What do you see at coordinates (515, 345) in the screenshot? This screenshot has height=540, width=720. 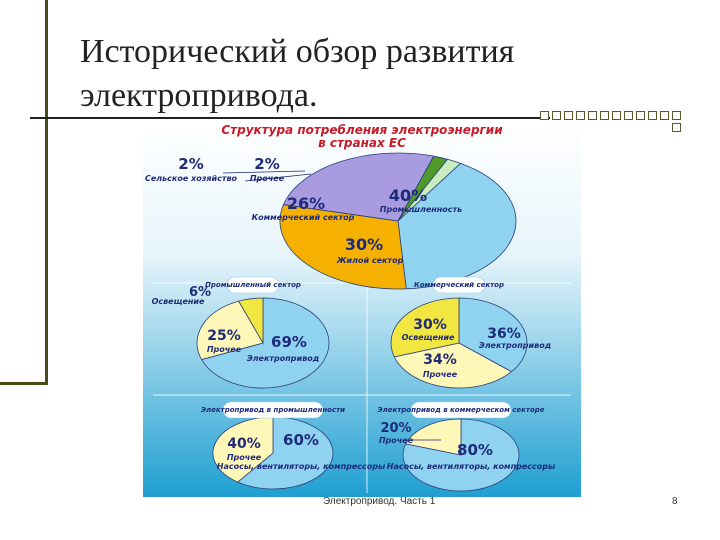 I see `commercial-slice-drive-label: Электропривод` at bounding box center [515, 345].